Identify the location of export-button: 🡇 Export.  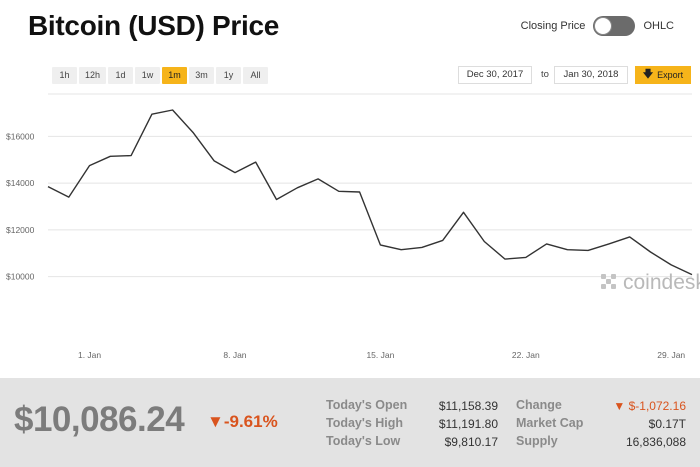
(663, 75).